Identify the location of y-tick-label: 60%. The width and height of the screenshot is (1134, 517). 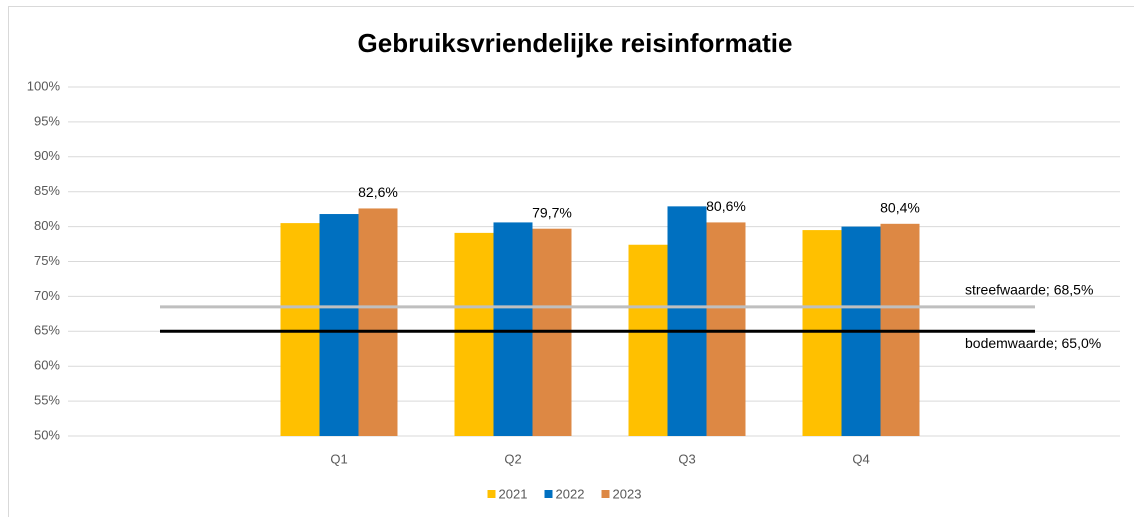
(47, 365).